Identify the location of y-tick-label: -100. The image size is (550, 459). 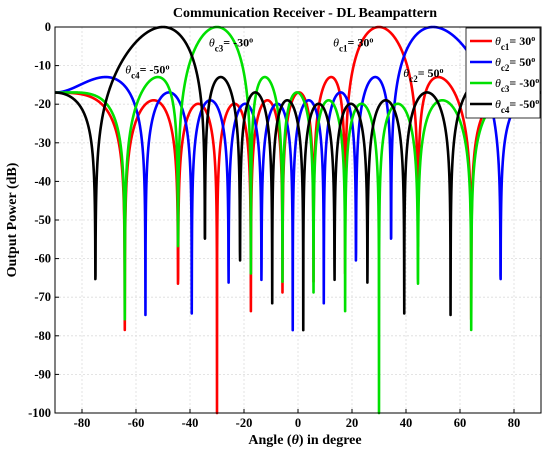
(39, 413).